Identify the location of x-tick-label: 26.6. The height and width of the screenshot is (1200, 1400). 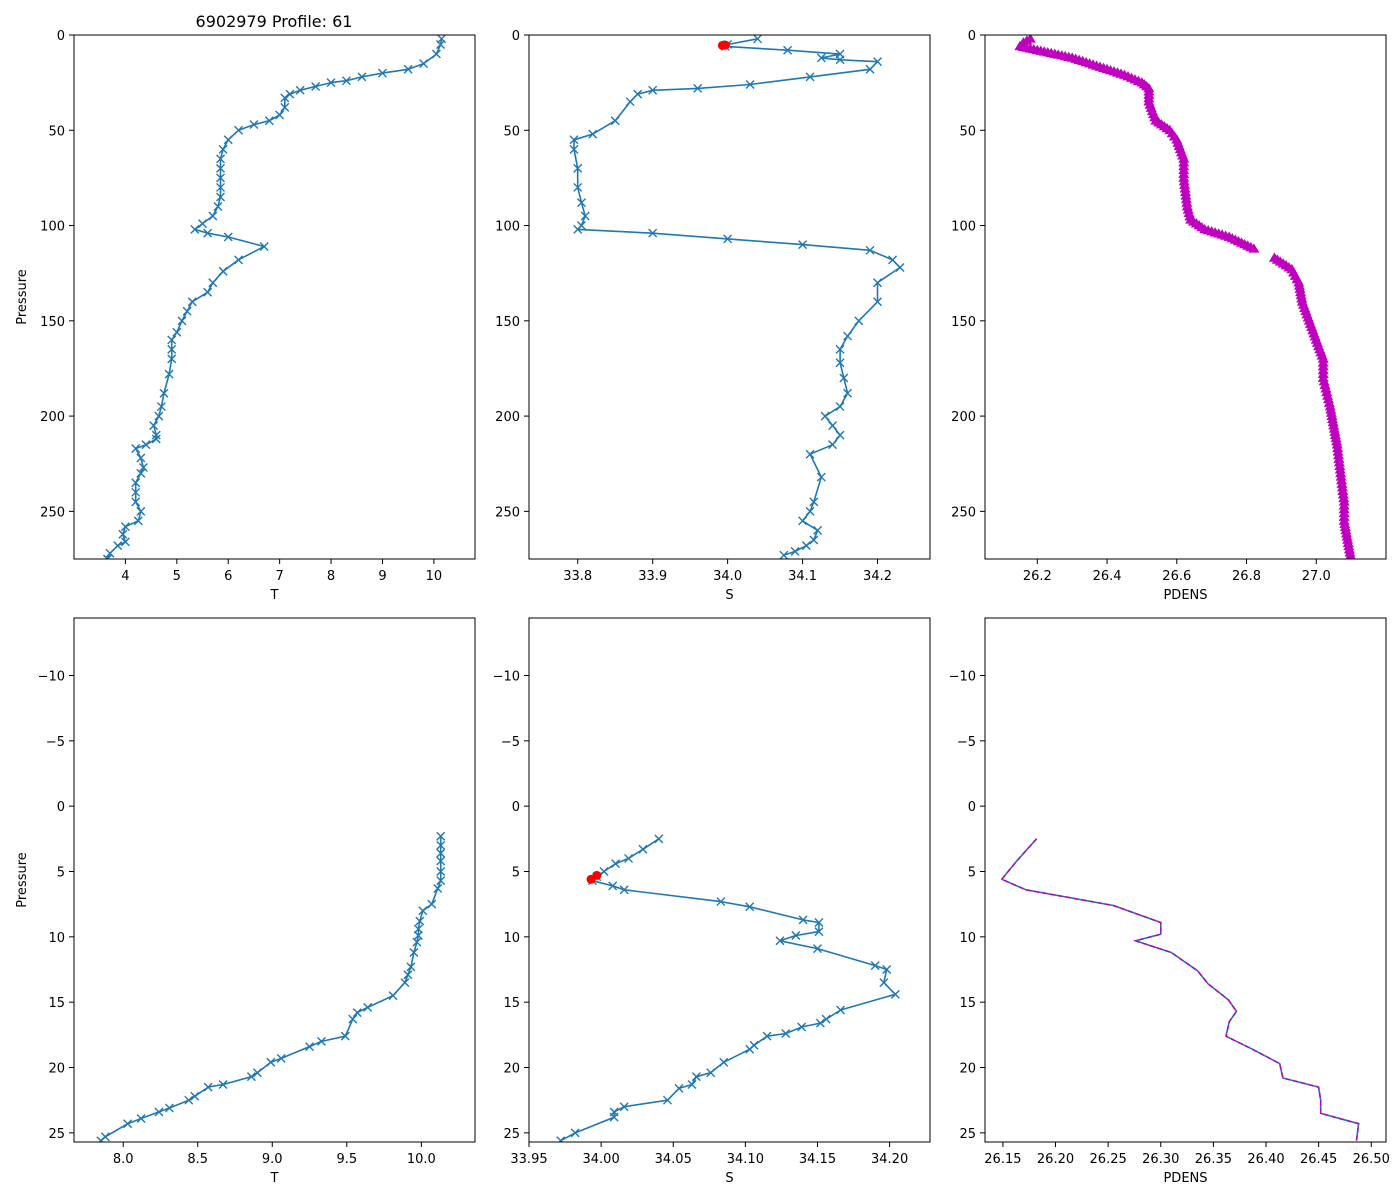
(1176, 576).